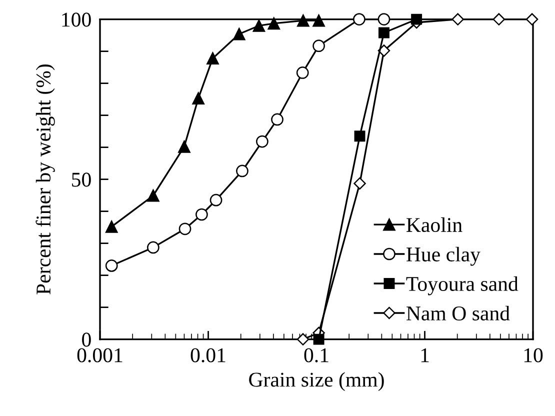 The width and height of the screenshot is (555, 416). Describe the element at coordinates (45, 179) in the screenshot. I see `y-axis-title: Percent finer by weight (%)` at that location.